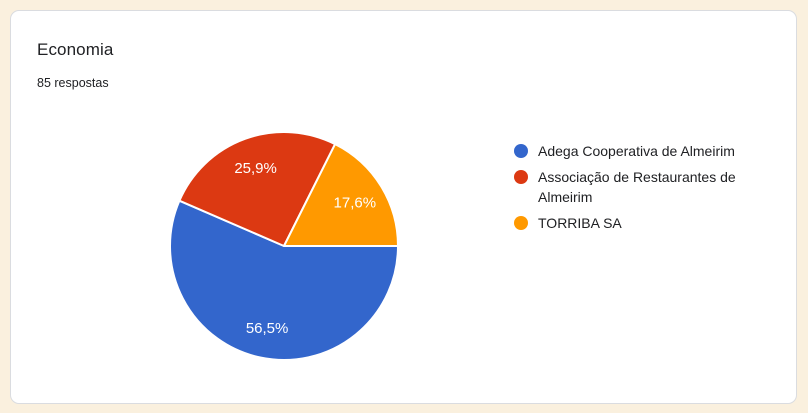  Describe the element at coordinates (255, 168) in the screenshot. I see `pie-slice-percent-label: 25,9%` at that location.